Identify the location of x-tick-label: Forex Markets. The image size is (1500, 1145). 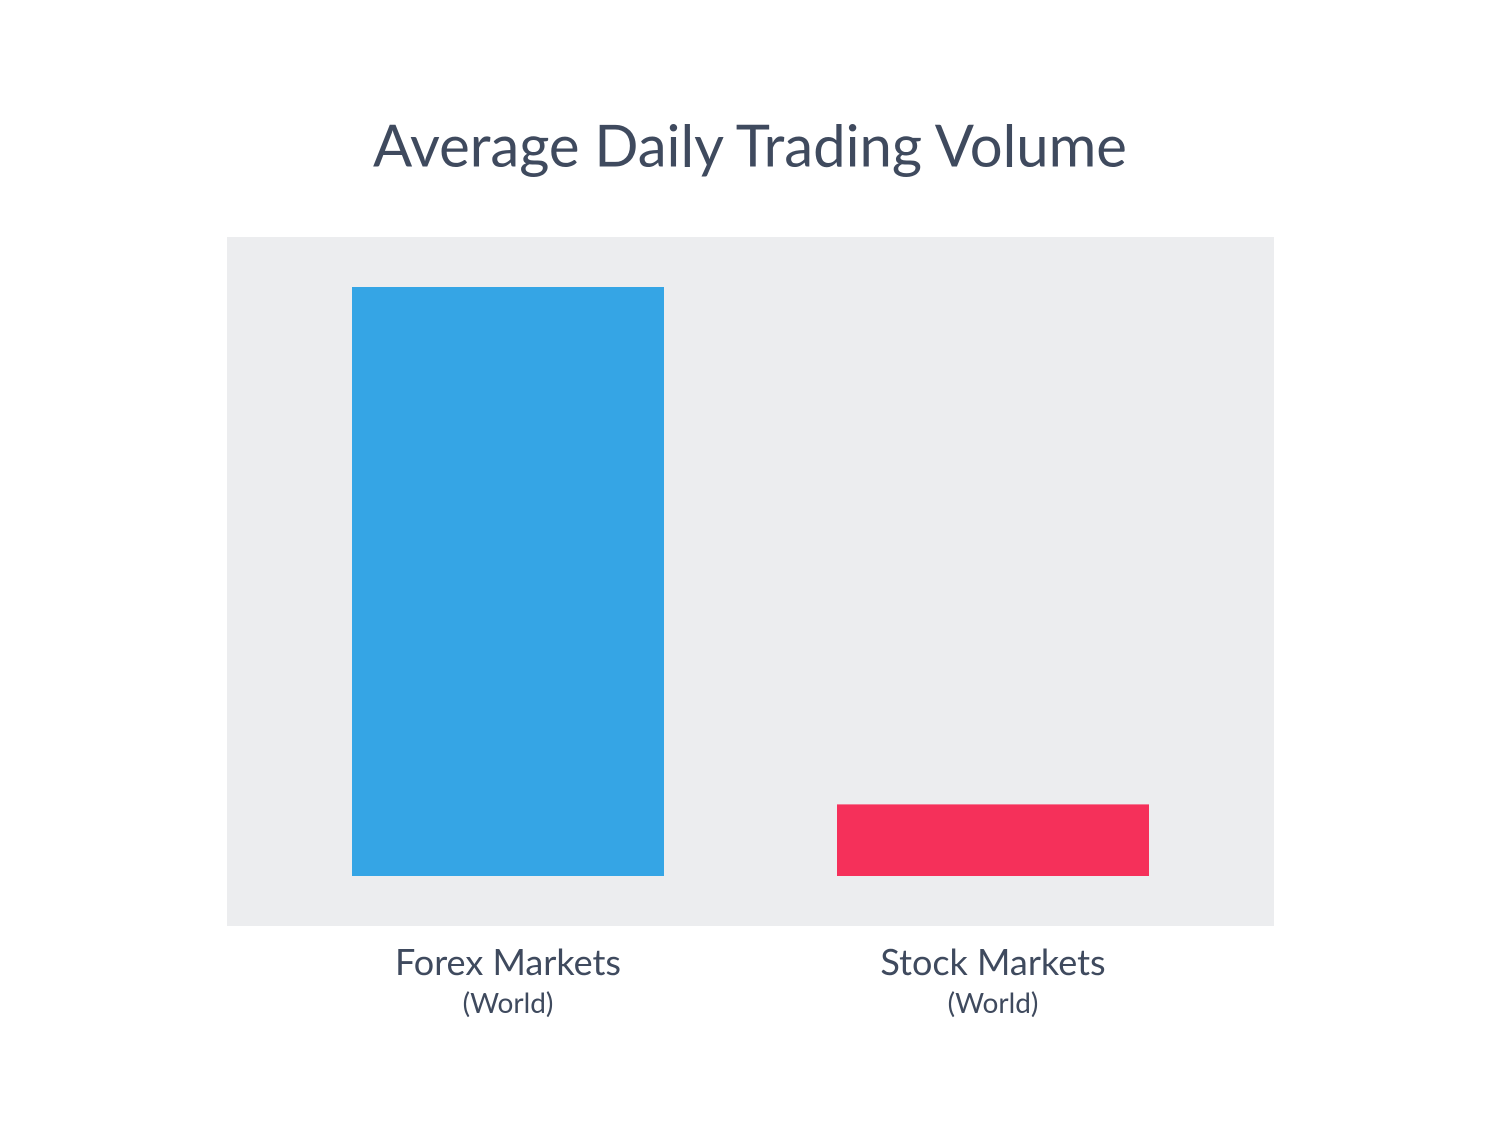
(508, 961).